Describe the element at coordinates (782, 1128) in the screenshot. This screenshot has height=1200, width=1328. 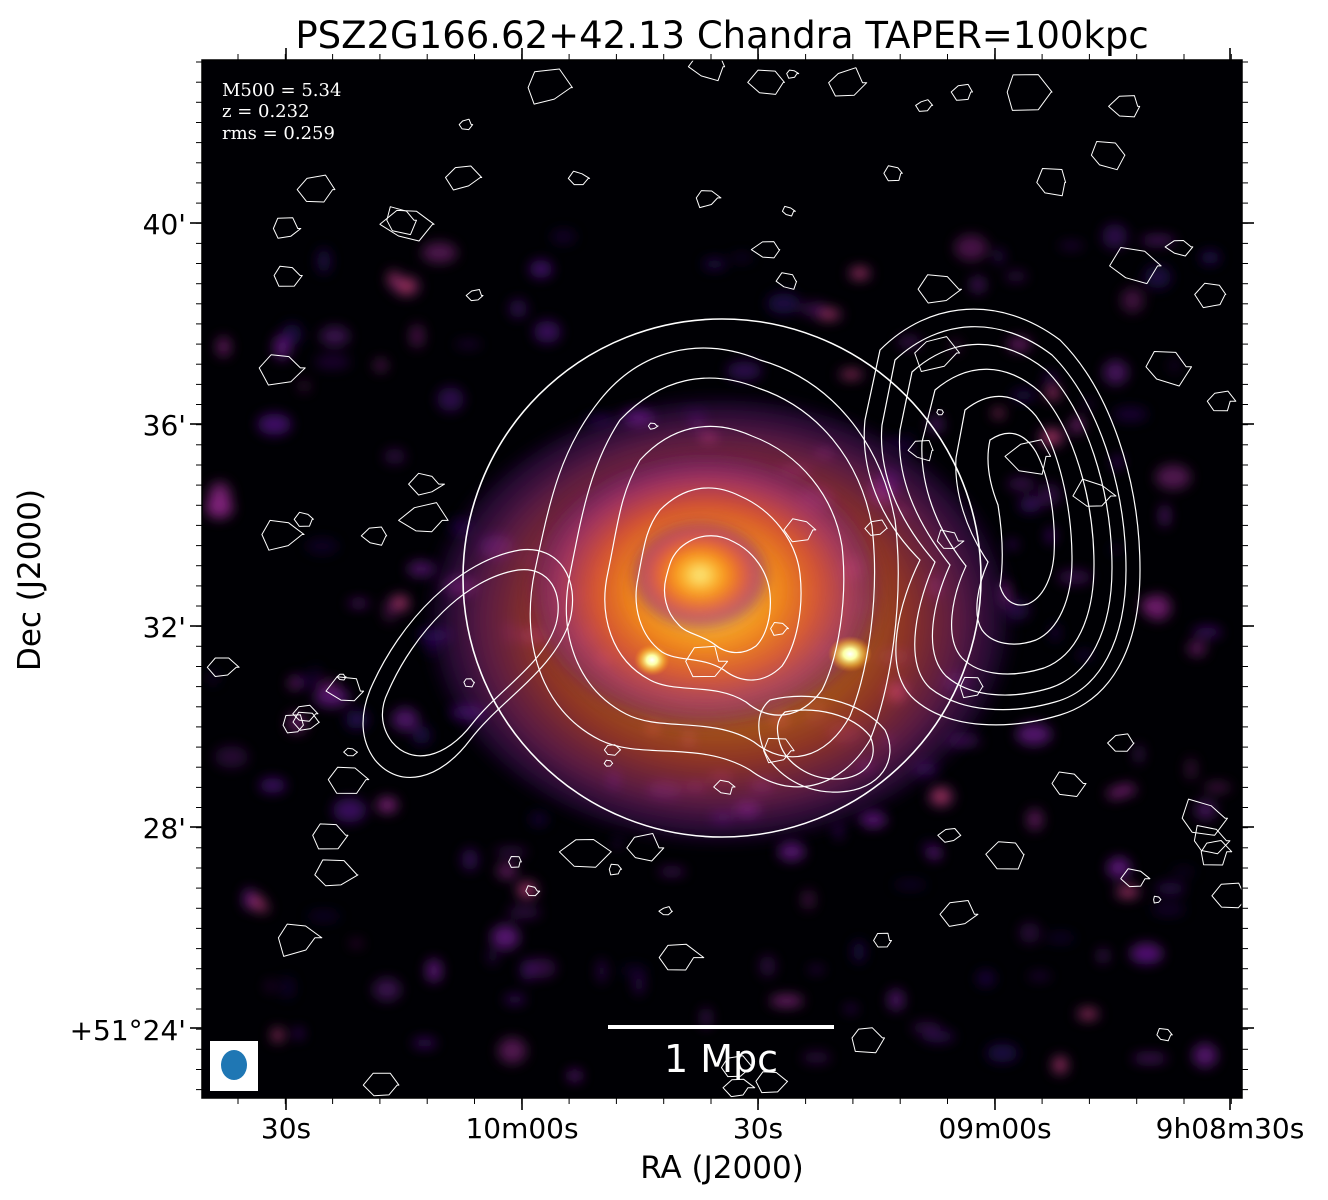
I see `x-tick-labels: 30s 10m00s 30s 09m00s 9h08m30s` at that location.